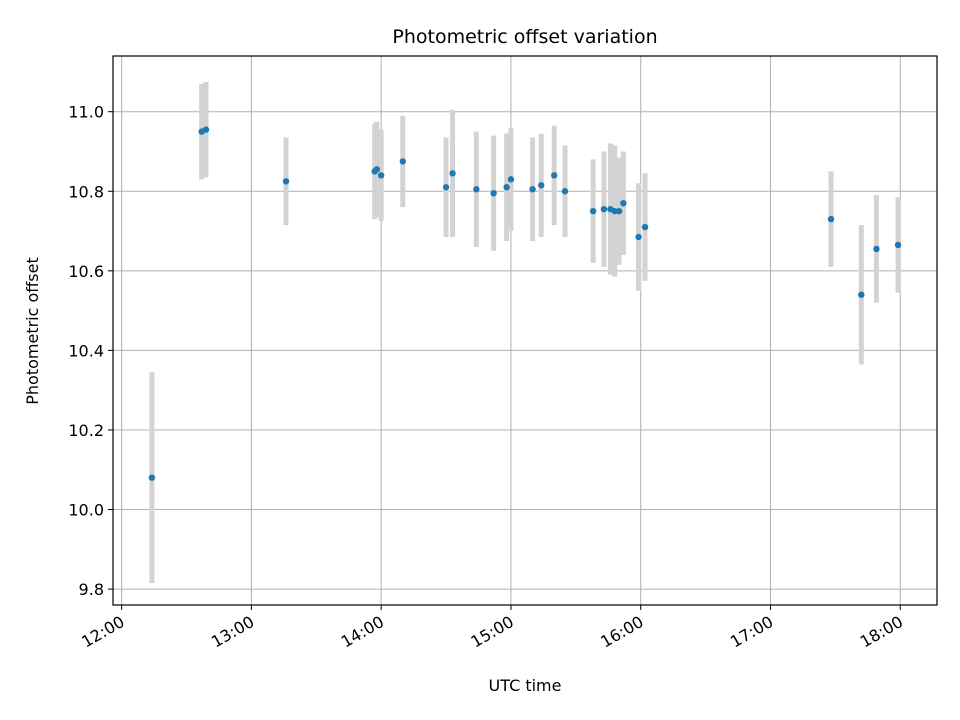  I want to click on y-tick-label: 10.8, so click(86, 191).